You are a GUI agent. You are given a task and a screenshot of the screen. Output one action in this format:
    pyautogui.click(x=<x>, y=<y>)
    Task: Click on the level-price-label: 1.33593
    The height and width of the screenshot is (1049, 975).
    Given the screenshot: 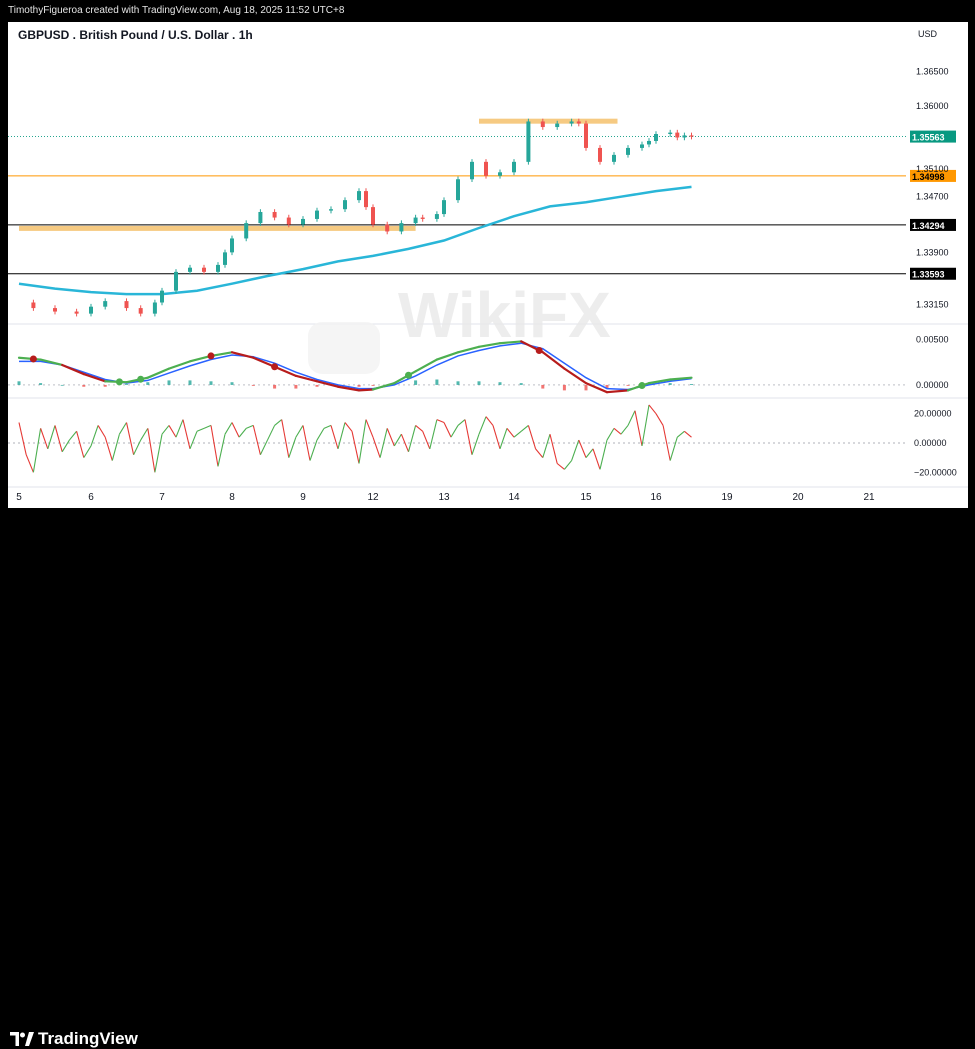 What is the action you would take?
    pyautogui.click(x=928, y=275)
    